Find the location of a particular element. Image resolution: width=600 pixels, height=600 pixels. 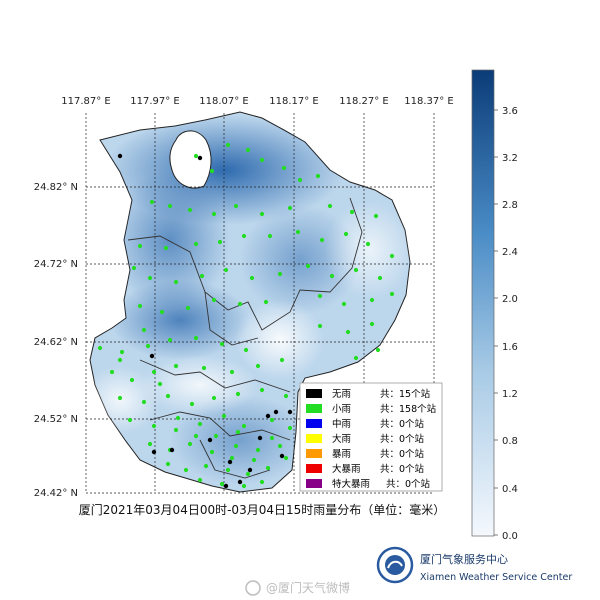

colorbar-ramp is located at coordinates (483, 303).